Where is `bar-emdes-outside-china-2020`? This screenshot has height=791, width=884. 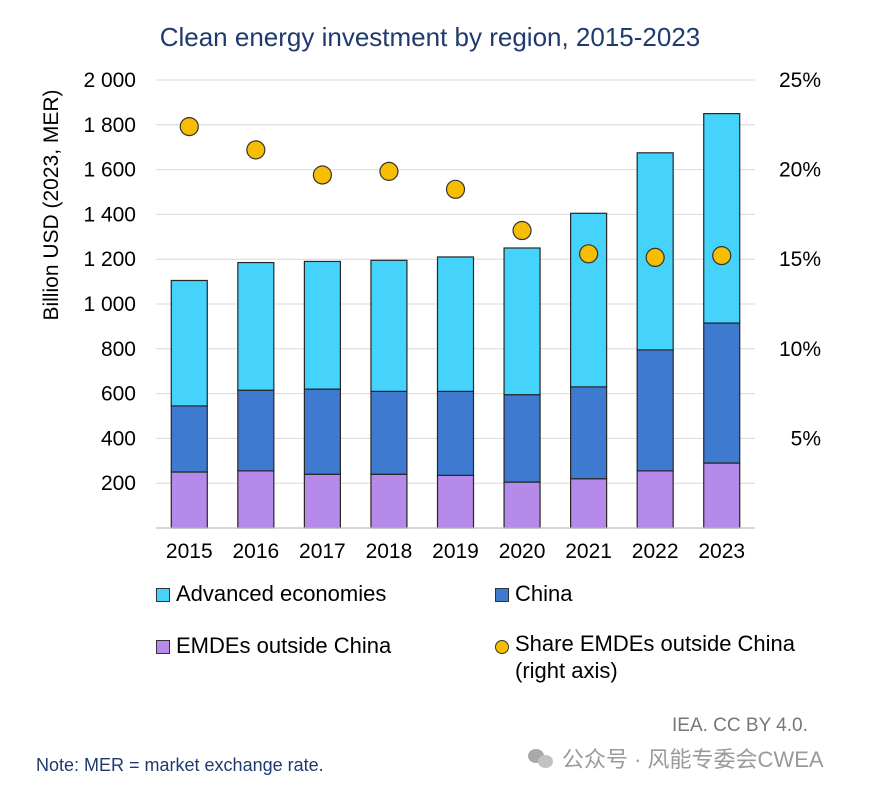 bar-emdes-outside-china-2020 is located at coordinates (522, 505).